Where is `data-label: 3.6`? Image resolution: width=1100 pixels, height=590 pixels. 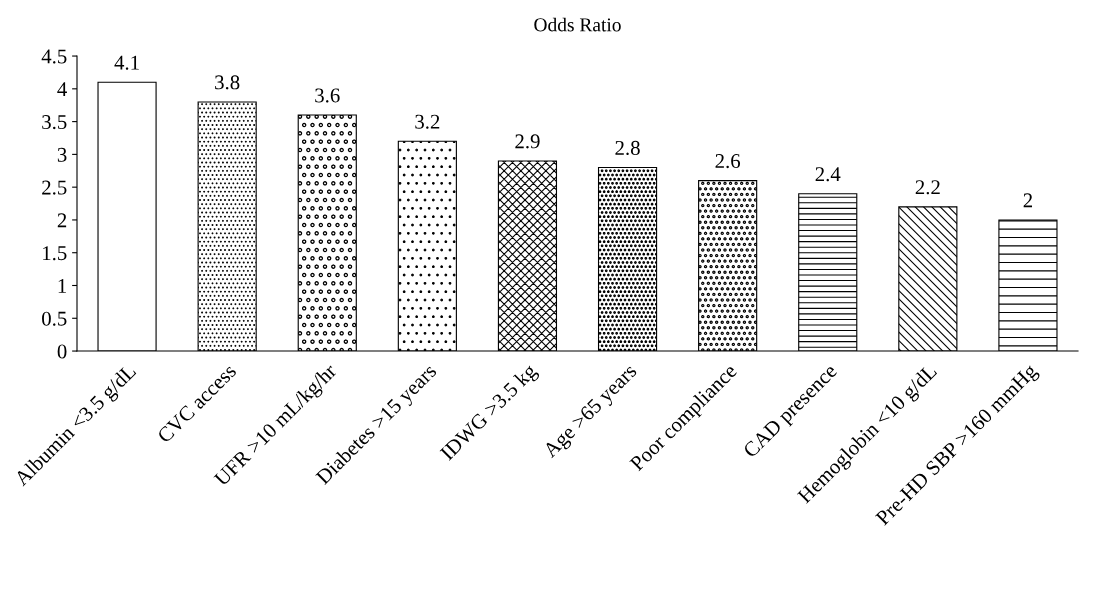
data-label: 3.6 is located at coordinates (327, 95).